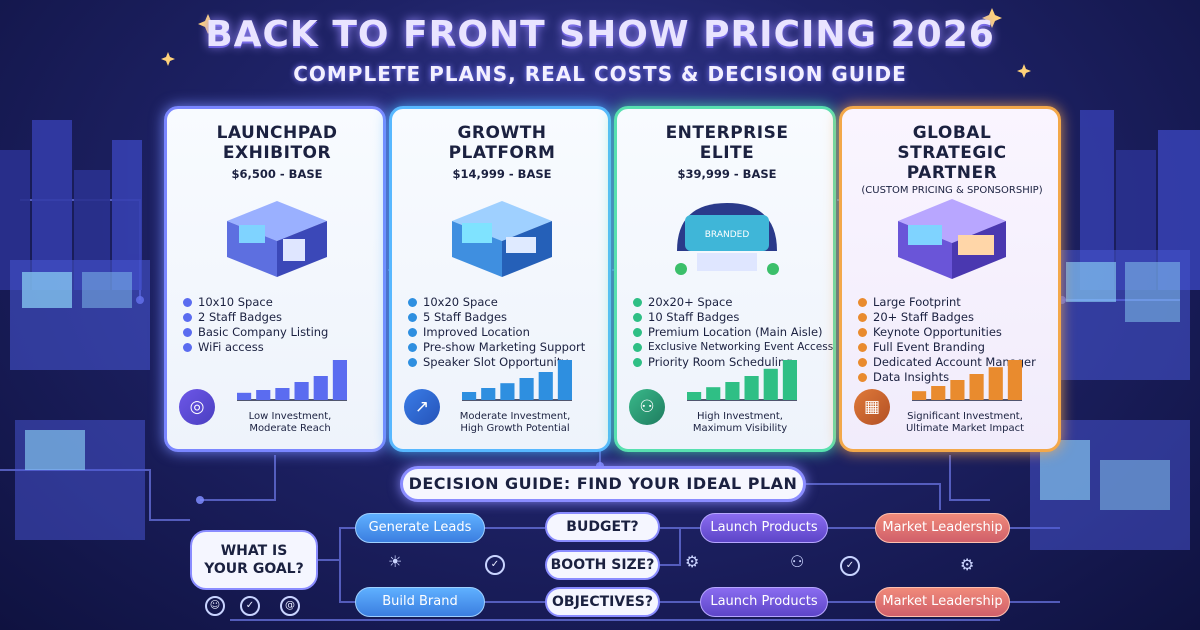 Image resolution: width=1200 pixels, height=630 pixels. What do you see at coordinates (254, 560) in the screenshot?
I see `goal-box: WHAT IS YOUR GOAL?` at bounding box center [254, 560].